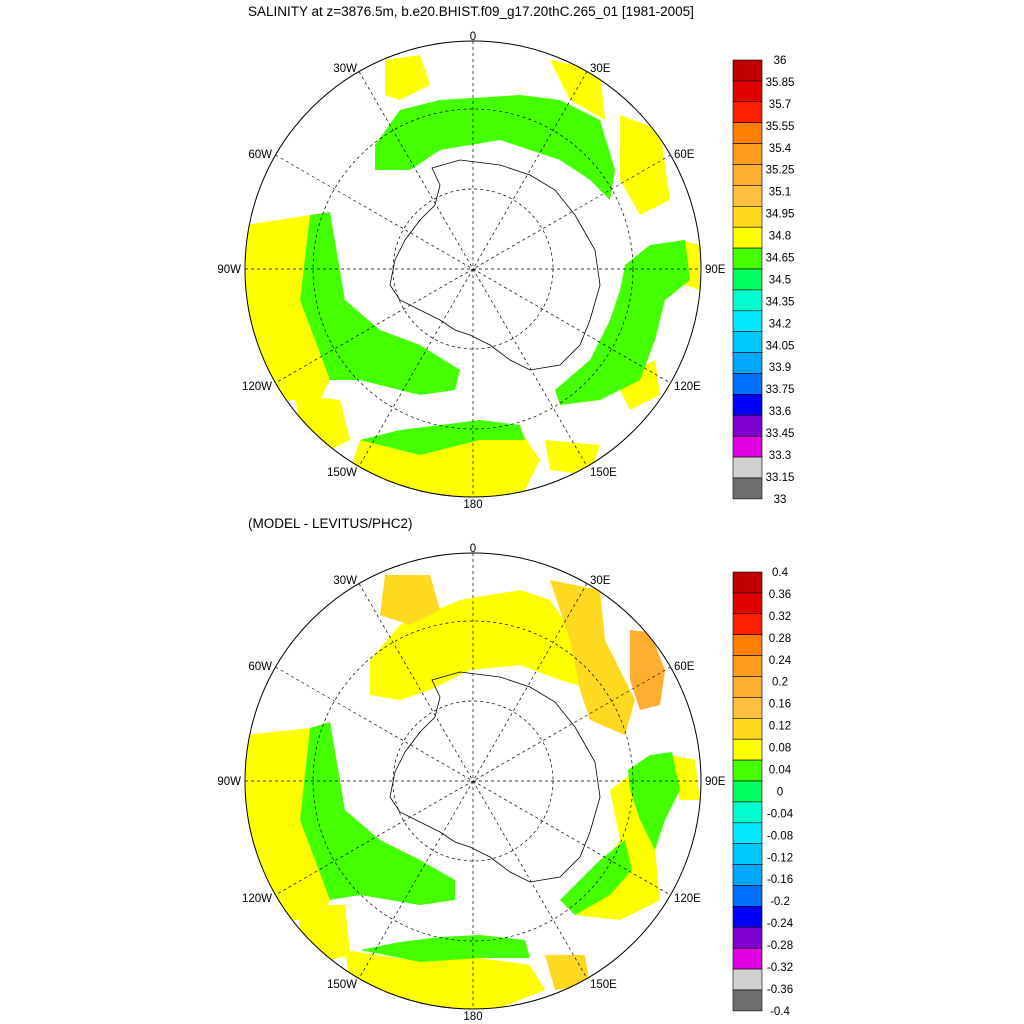 The width and height of the screenshot is (1024, 1024). What do you see at coordinates (687, 387) in the screenshot?
I see `top-lon-label-120e: 120E` at bounding box center [687, 387].